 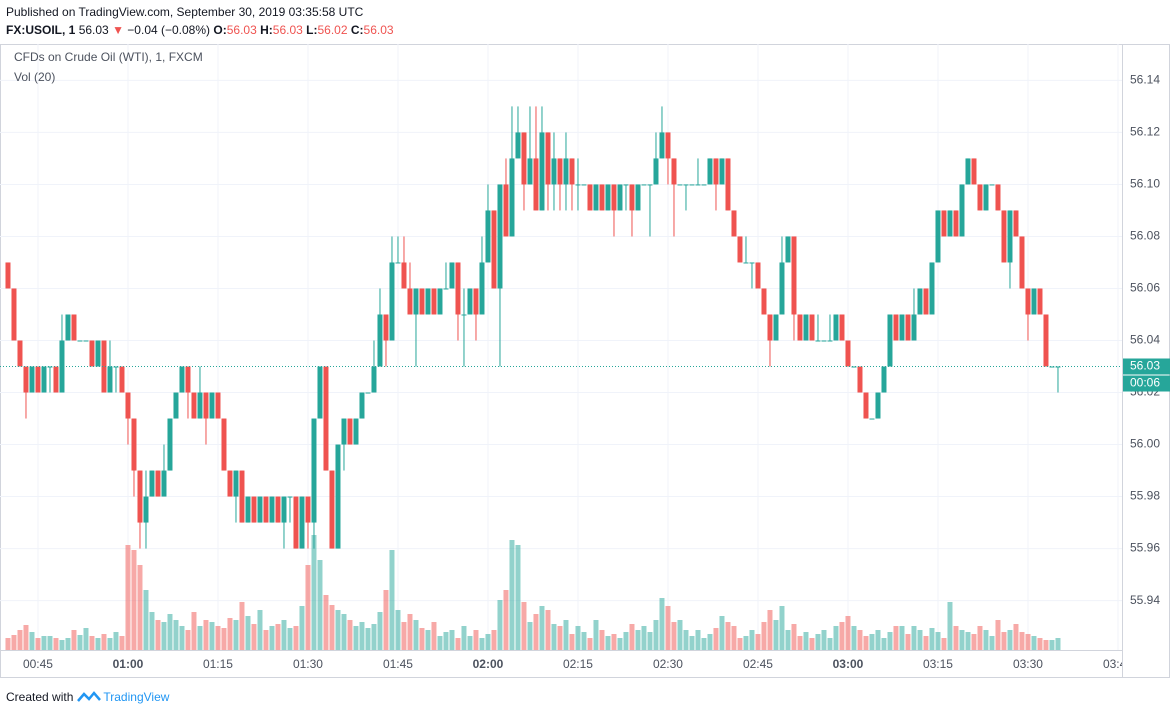 What do you see at coordinates (938, 664) in the screenshot?
I see `x-tick-label: 03:15` at bounding box center [938, 664].